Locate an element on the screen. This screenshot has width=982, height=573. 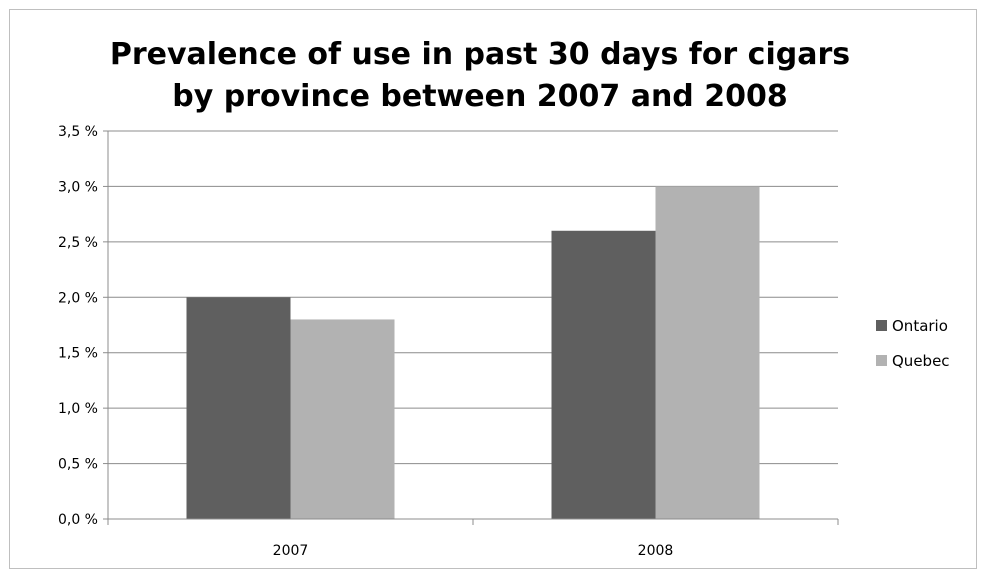
y-tick-label: 0,5 % is located at coordinates (78, 465).